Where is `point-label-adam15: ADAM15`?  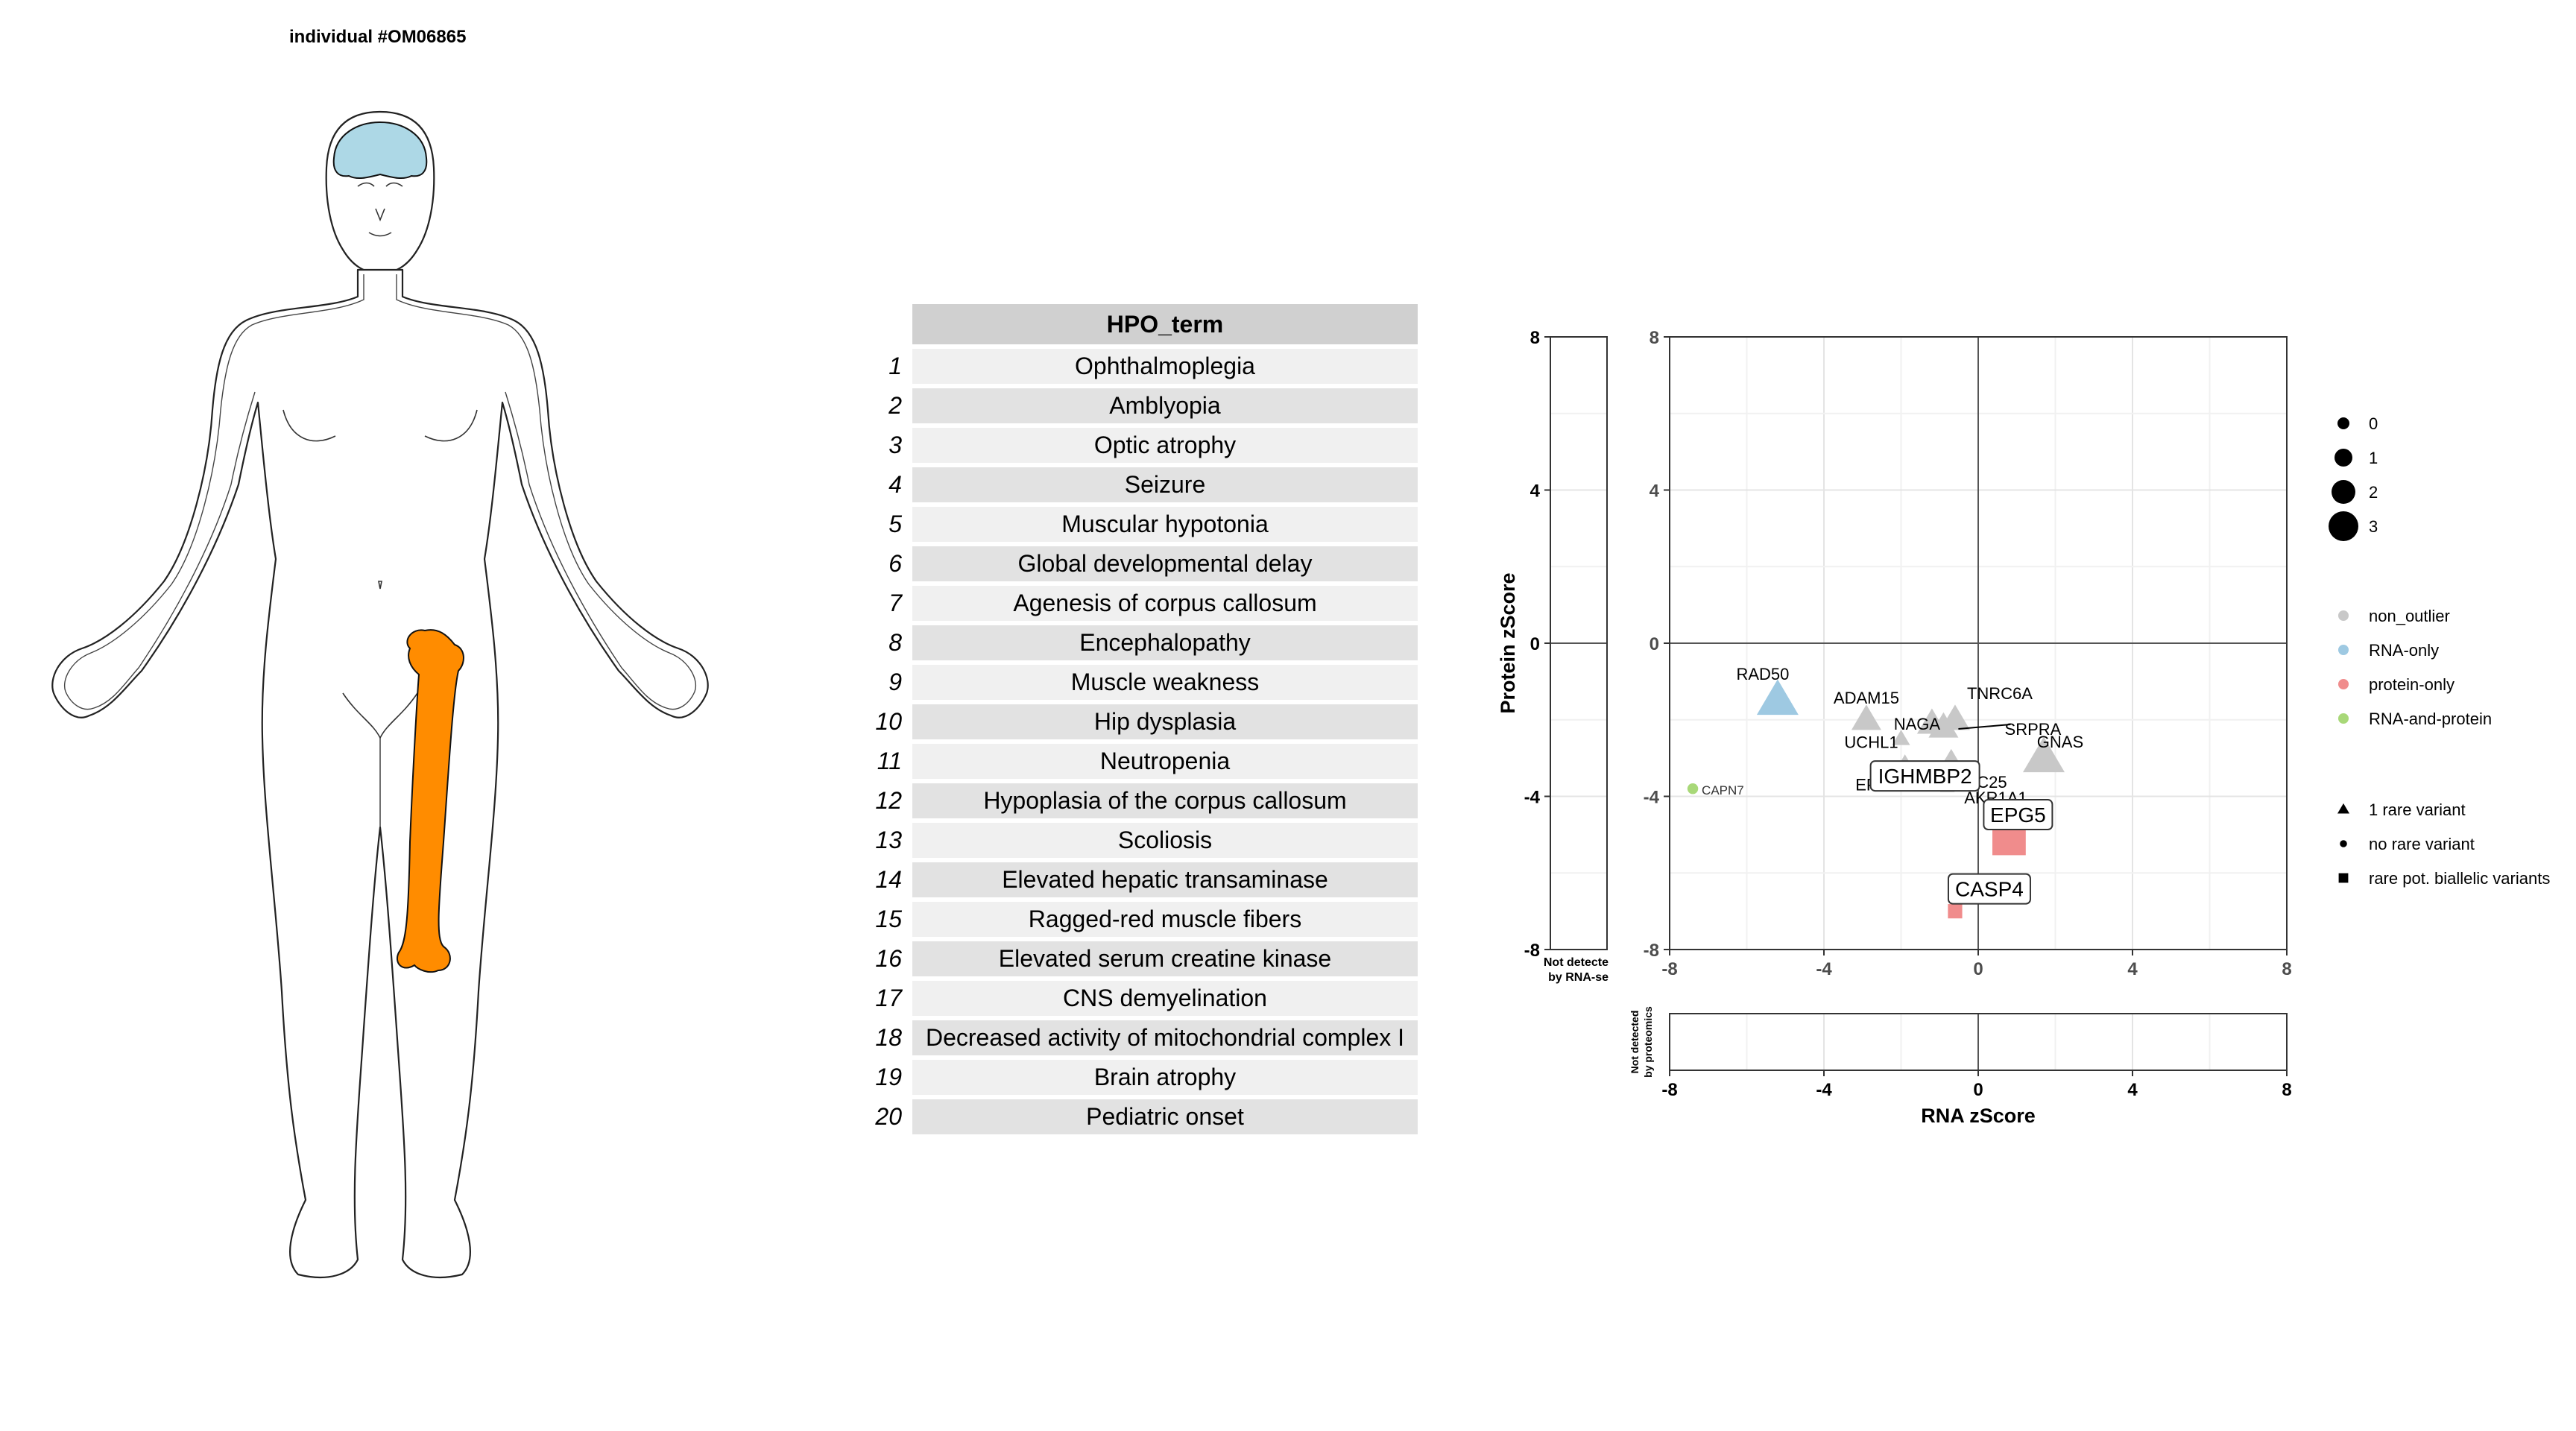 point-label-adam15: ADAM15 is located at coordinates (1866, 698).